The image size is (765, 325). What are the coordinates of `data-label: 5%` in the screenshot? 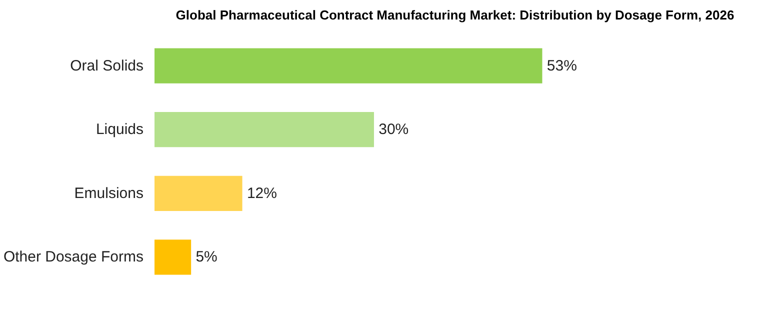 It's located at (207, 257).